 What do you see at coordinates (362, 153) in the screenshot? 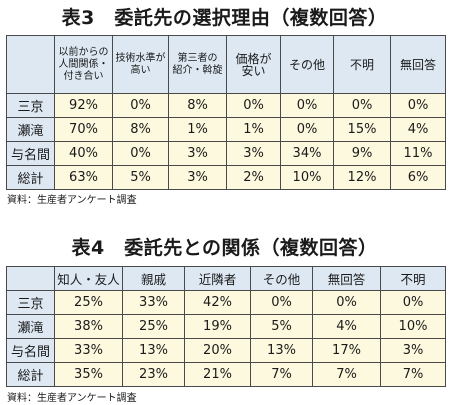
I see `table-cell: 9%` at bounding box center [362, 153].